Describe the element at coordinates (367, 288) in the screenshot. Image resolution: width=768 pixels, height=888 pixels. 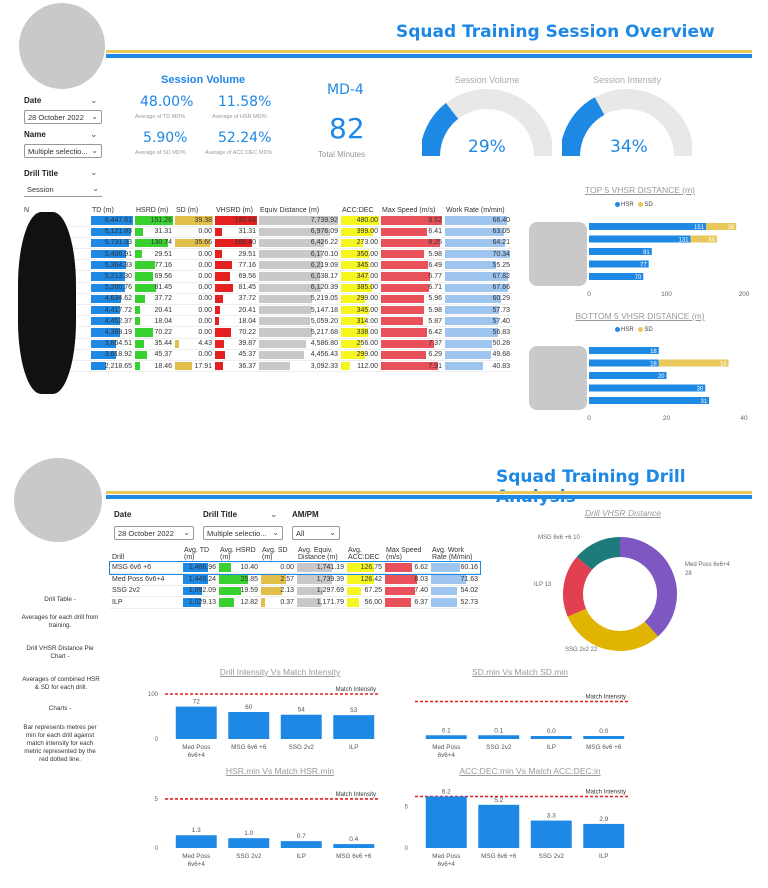
I see `cell-value: 385.00` at that location.